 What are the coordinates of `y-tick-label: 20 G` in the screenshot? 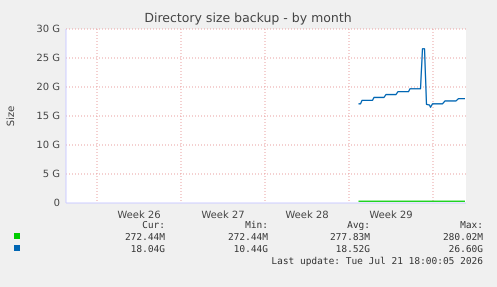 It's located at (48, 88).